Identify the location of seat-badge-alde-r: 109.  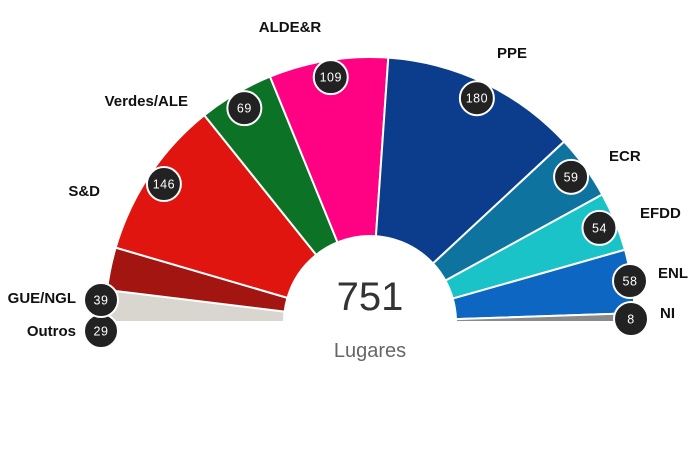
(330, 77).